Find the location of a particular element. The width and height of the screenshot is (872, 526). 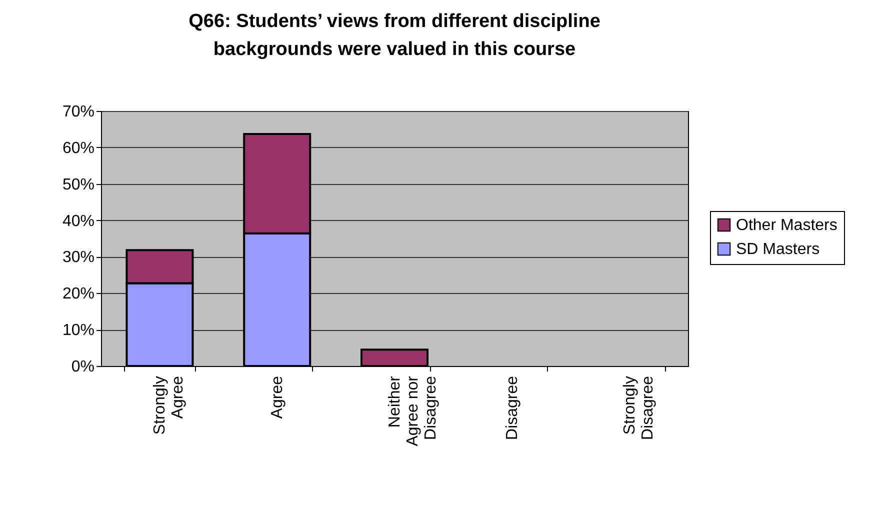

y-tick-label: 70% is located at coordinates (78, 112).